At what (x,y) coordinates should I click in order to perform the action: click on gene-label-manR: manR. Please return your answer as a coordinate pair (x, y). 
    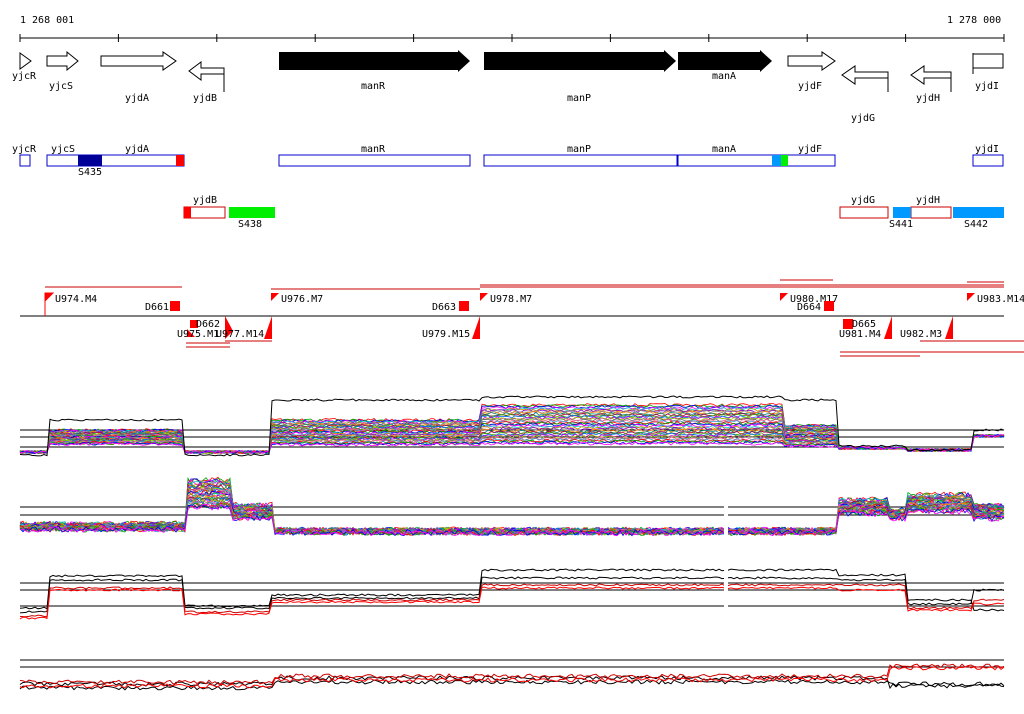
    Looking at the image, I should click on (373, 86).